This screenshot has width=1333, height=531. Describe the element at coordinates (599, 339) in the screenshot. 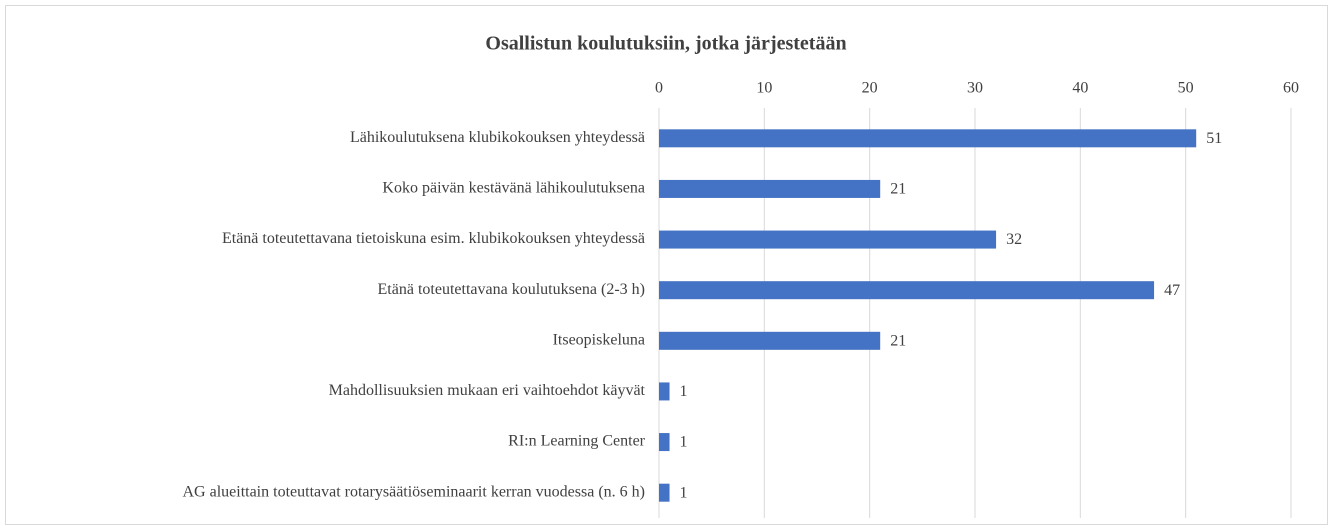

I see `y-tick-label: Itseopiskeluna` at that location.